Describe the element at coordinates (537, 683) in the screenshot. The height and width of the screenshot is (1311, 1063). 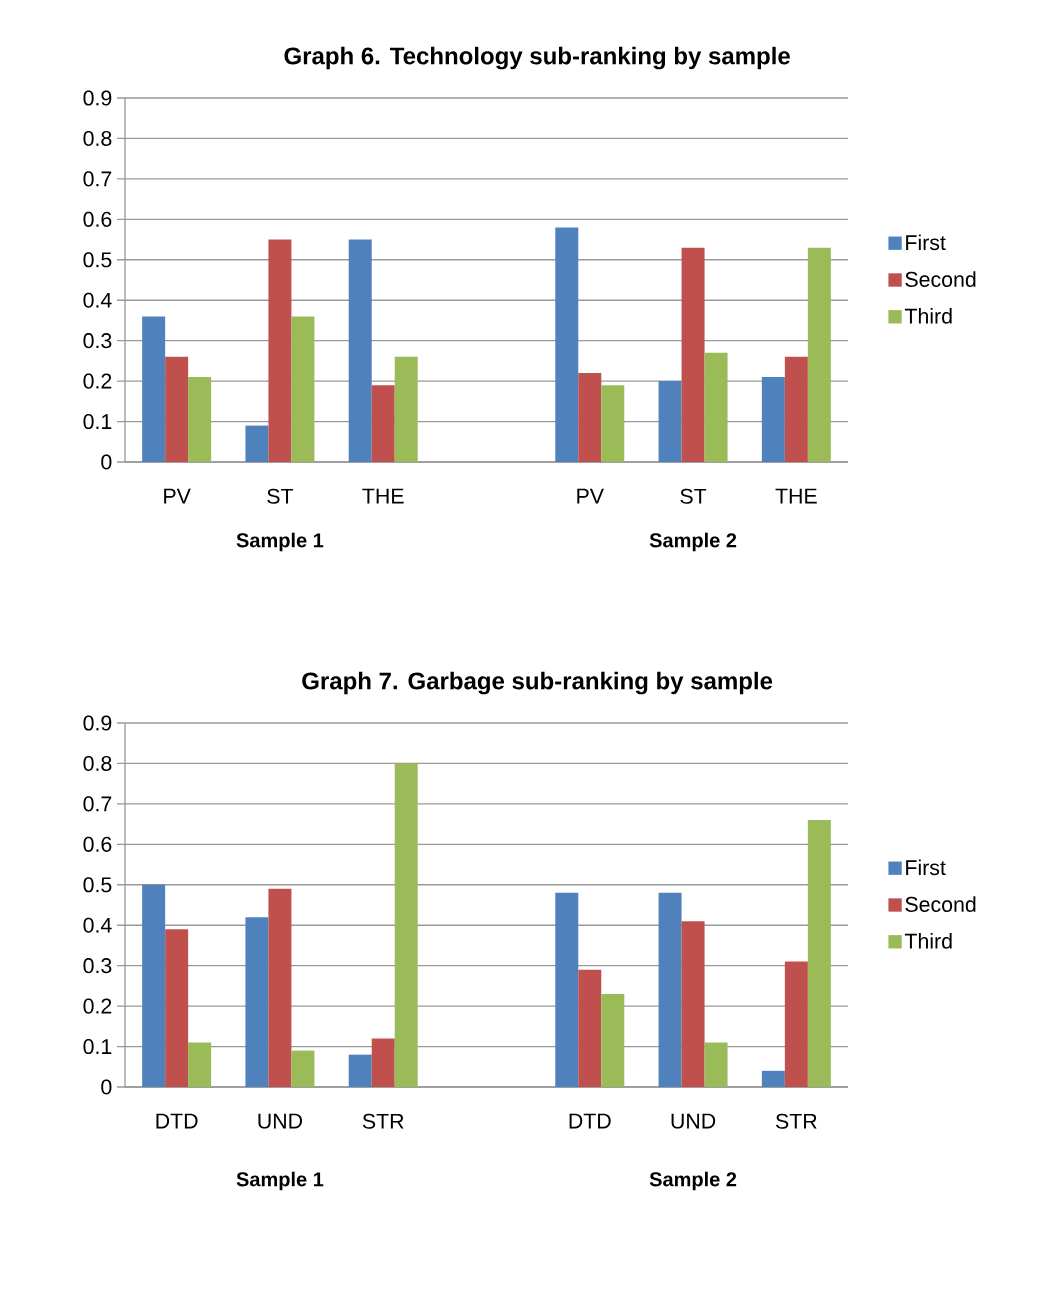
I see `chart-title: Graph 7. Garbage sub-ranking by sample` at that location.